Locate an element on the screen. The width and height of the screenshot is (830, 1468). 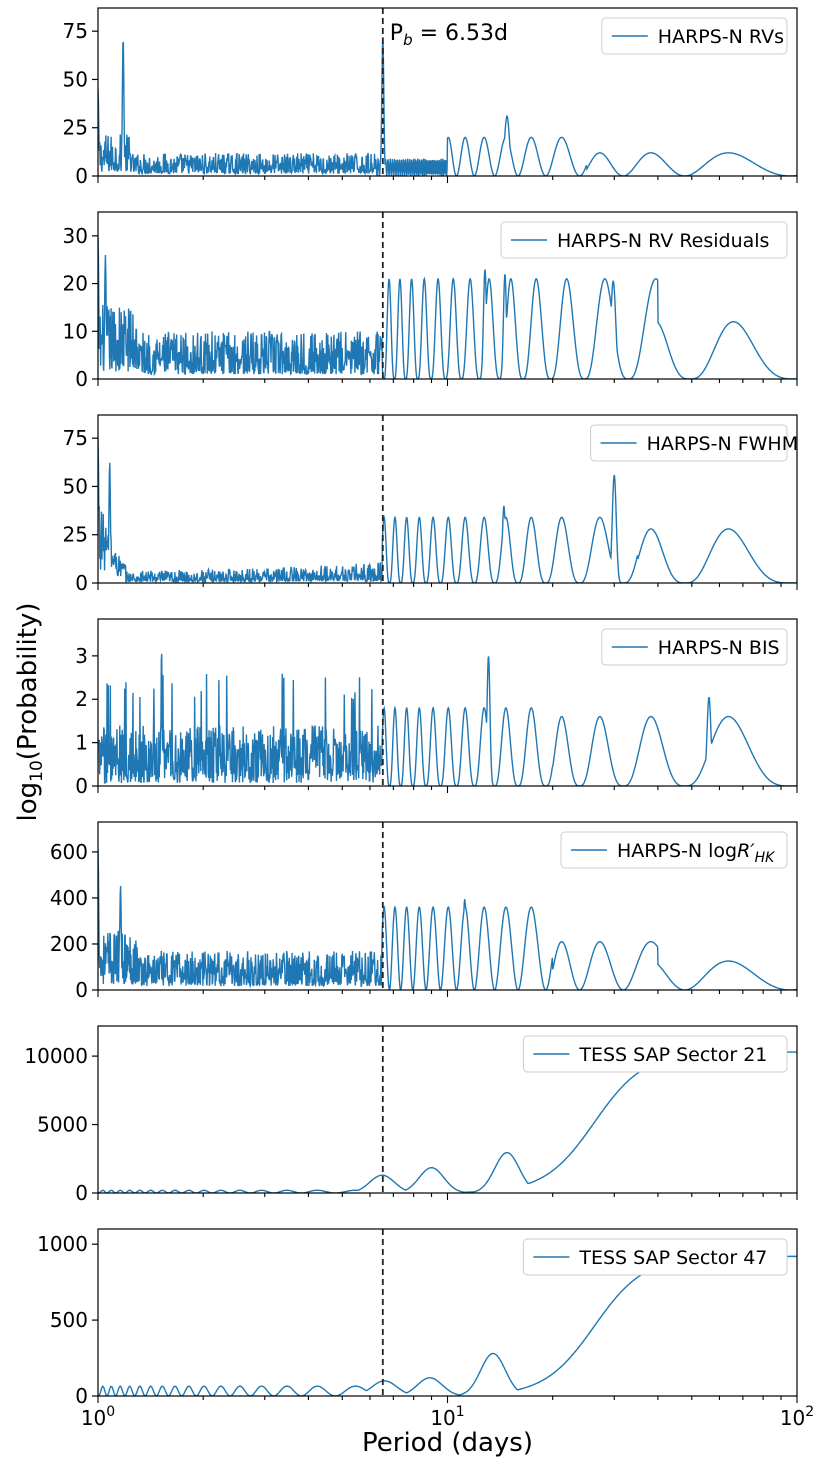
y-tick-label: 3 is located at coordinates (81, 656).